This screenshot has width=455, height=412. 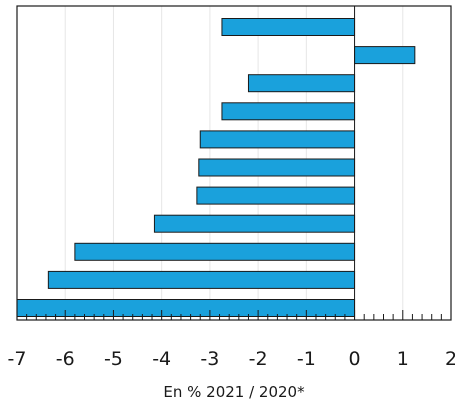 I want to click on x-tick-label: -5, so click(x=113, y=359).